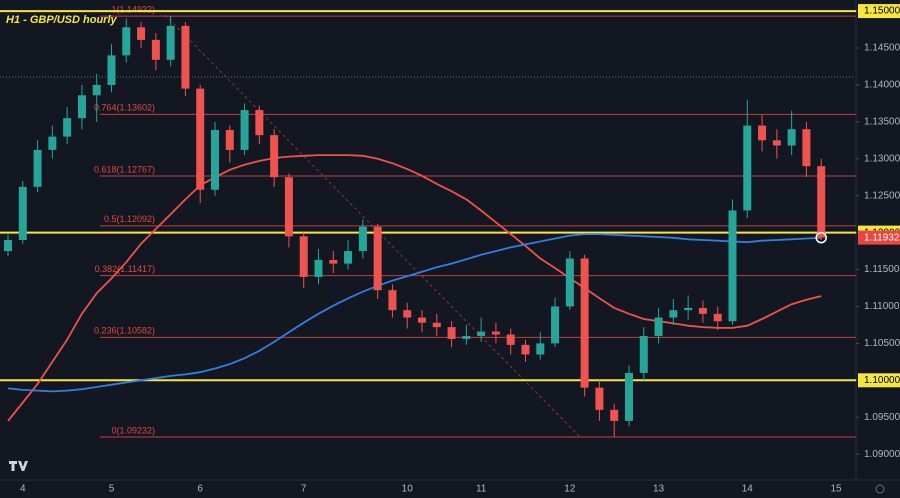 The image size is (900, 498). I want to click on x-tick-label: 7, so click(304, 489).